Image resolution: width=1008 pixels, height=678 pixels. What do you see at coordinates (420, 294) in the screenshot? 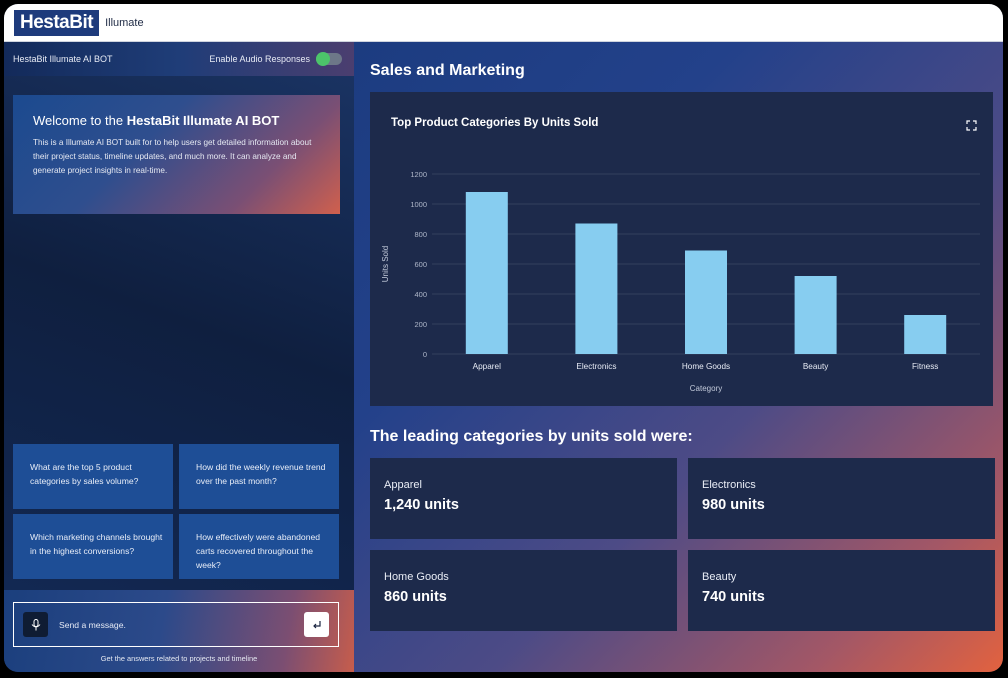
I see `y-tick-label: 400` at bounding box center [420, 294].